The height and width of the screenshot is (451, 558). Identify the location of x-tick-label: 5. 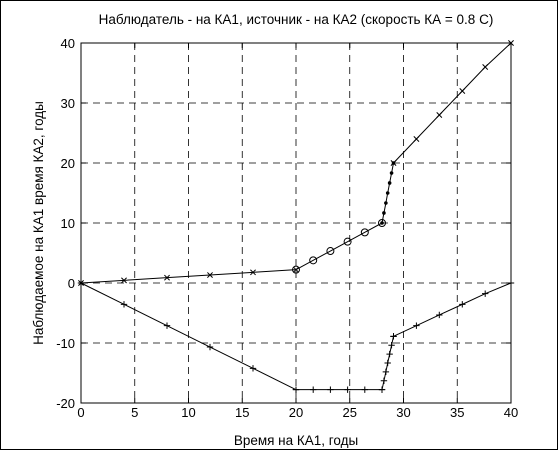
(134, 412).